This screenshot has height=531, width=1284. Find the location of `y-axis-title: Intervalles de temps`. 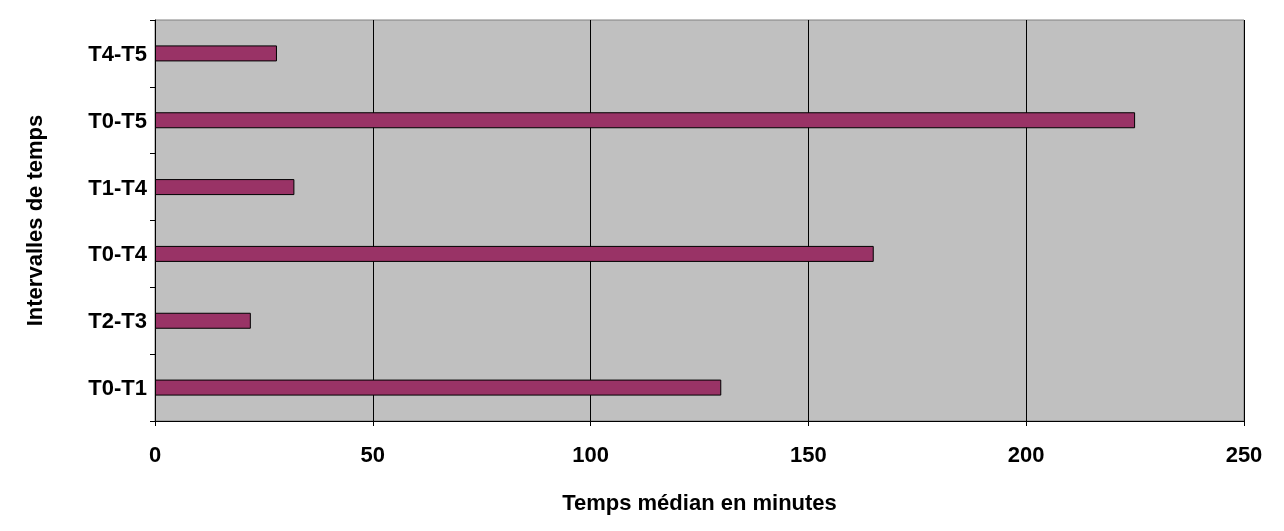

y-axis-title: Intervalles de temps is located at coordinates (34, 220).